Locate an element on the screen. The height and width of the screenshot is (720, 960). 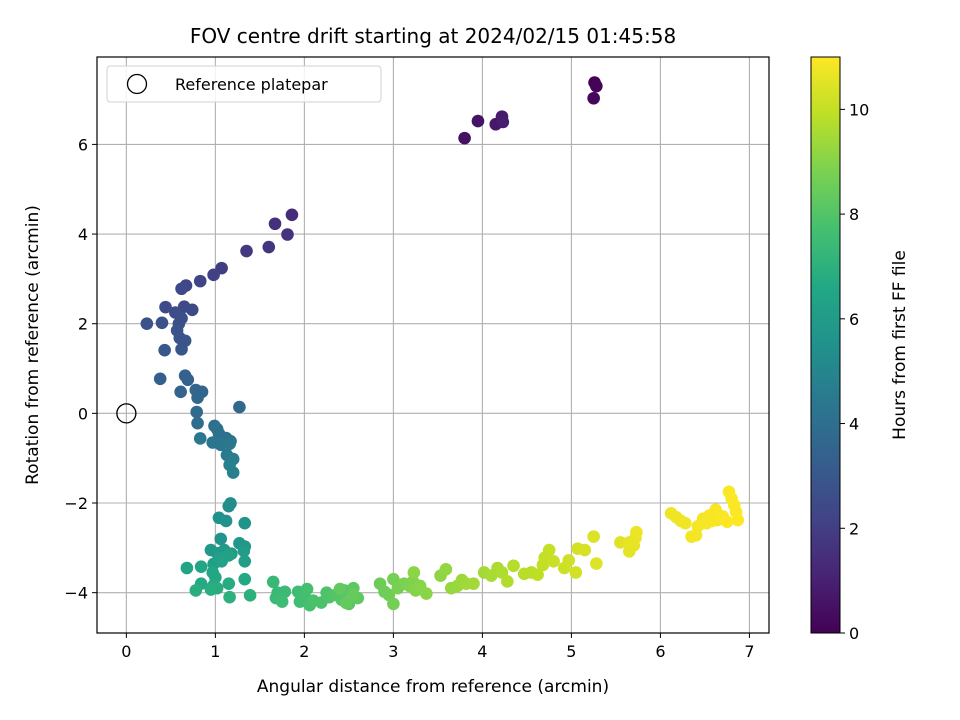
y-axis-label: Rotation from reference (arcmin) is located at coordinates (33, 345).